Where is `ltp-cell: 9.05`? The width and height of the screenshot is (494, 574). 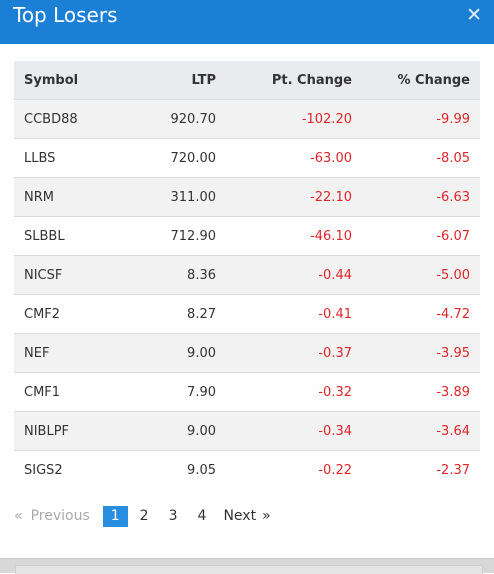 ltp-cell: 9.05 is located at coordinates (178, 469).